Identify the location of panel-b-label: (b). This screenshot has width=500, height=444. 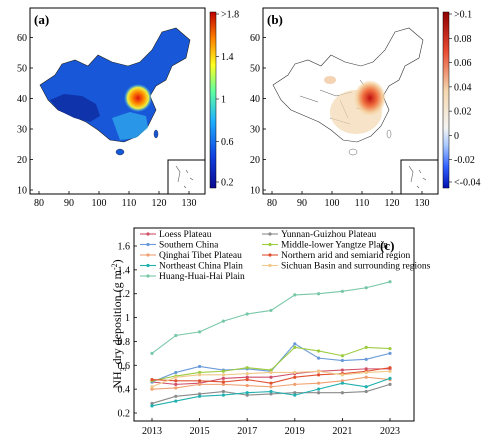
(275, 19).